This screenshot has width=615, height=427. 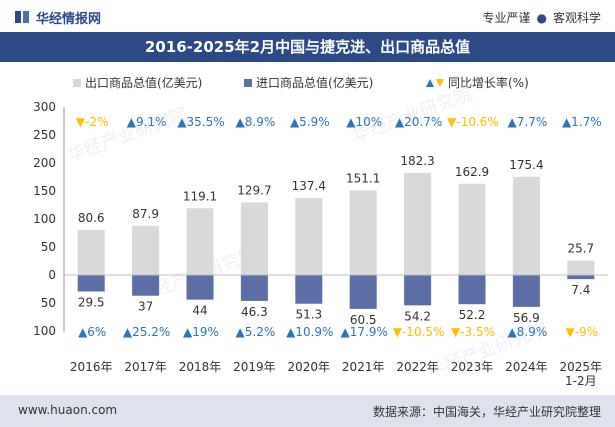 I want to click on import-growth-label: ▼-9%, so click(x=581, y=332).